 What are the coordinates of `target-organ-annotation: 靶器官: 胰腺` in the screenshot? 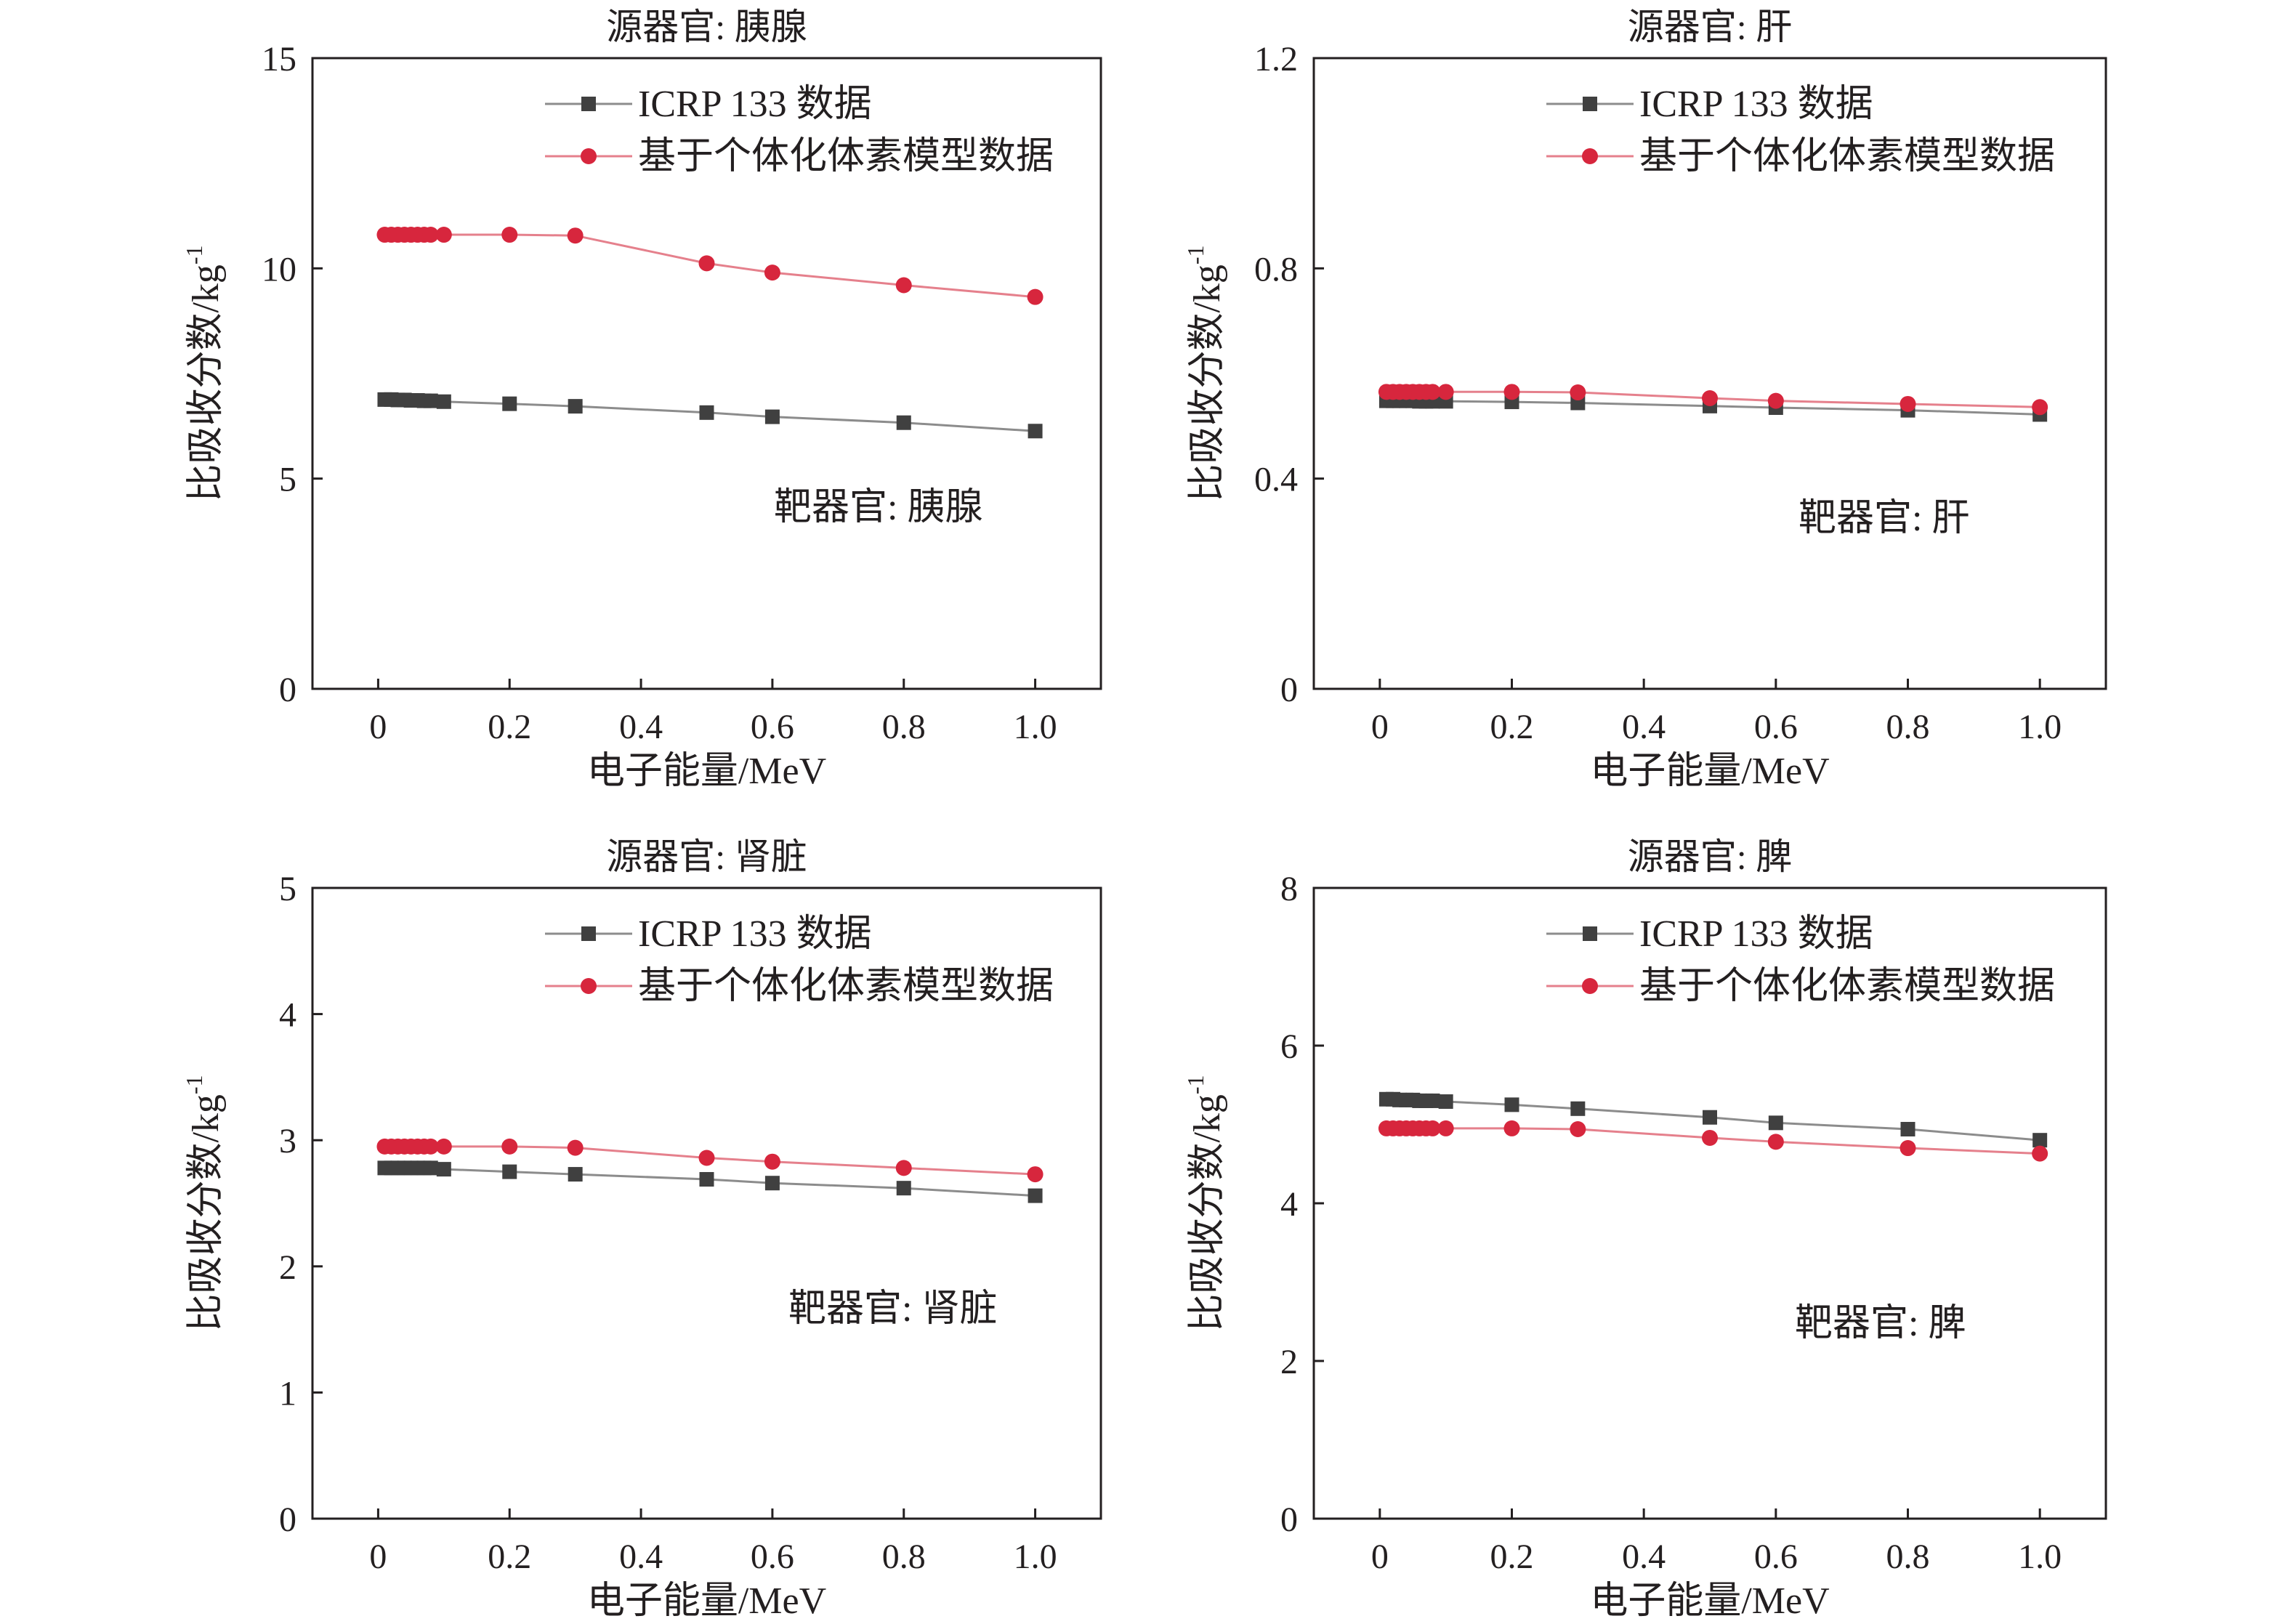 It's located at (878, 507).